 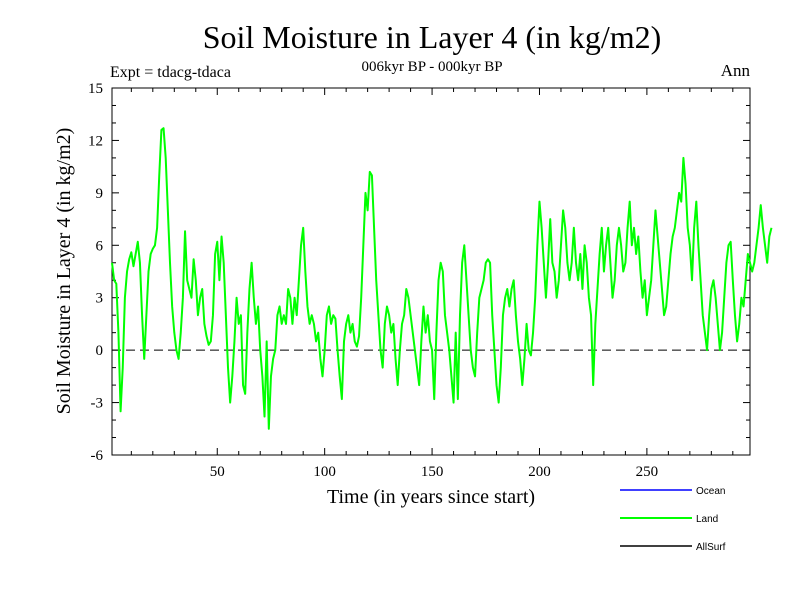 I want to click on x-tick-label: 200, so click(x=539, y=472).